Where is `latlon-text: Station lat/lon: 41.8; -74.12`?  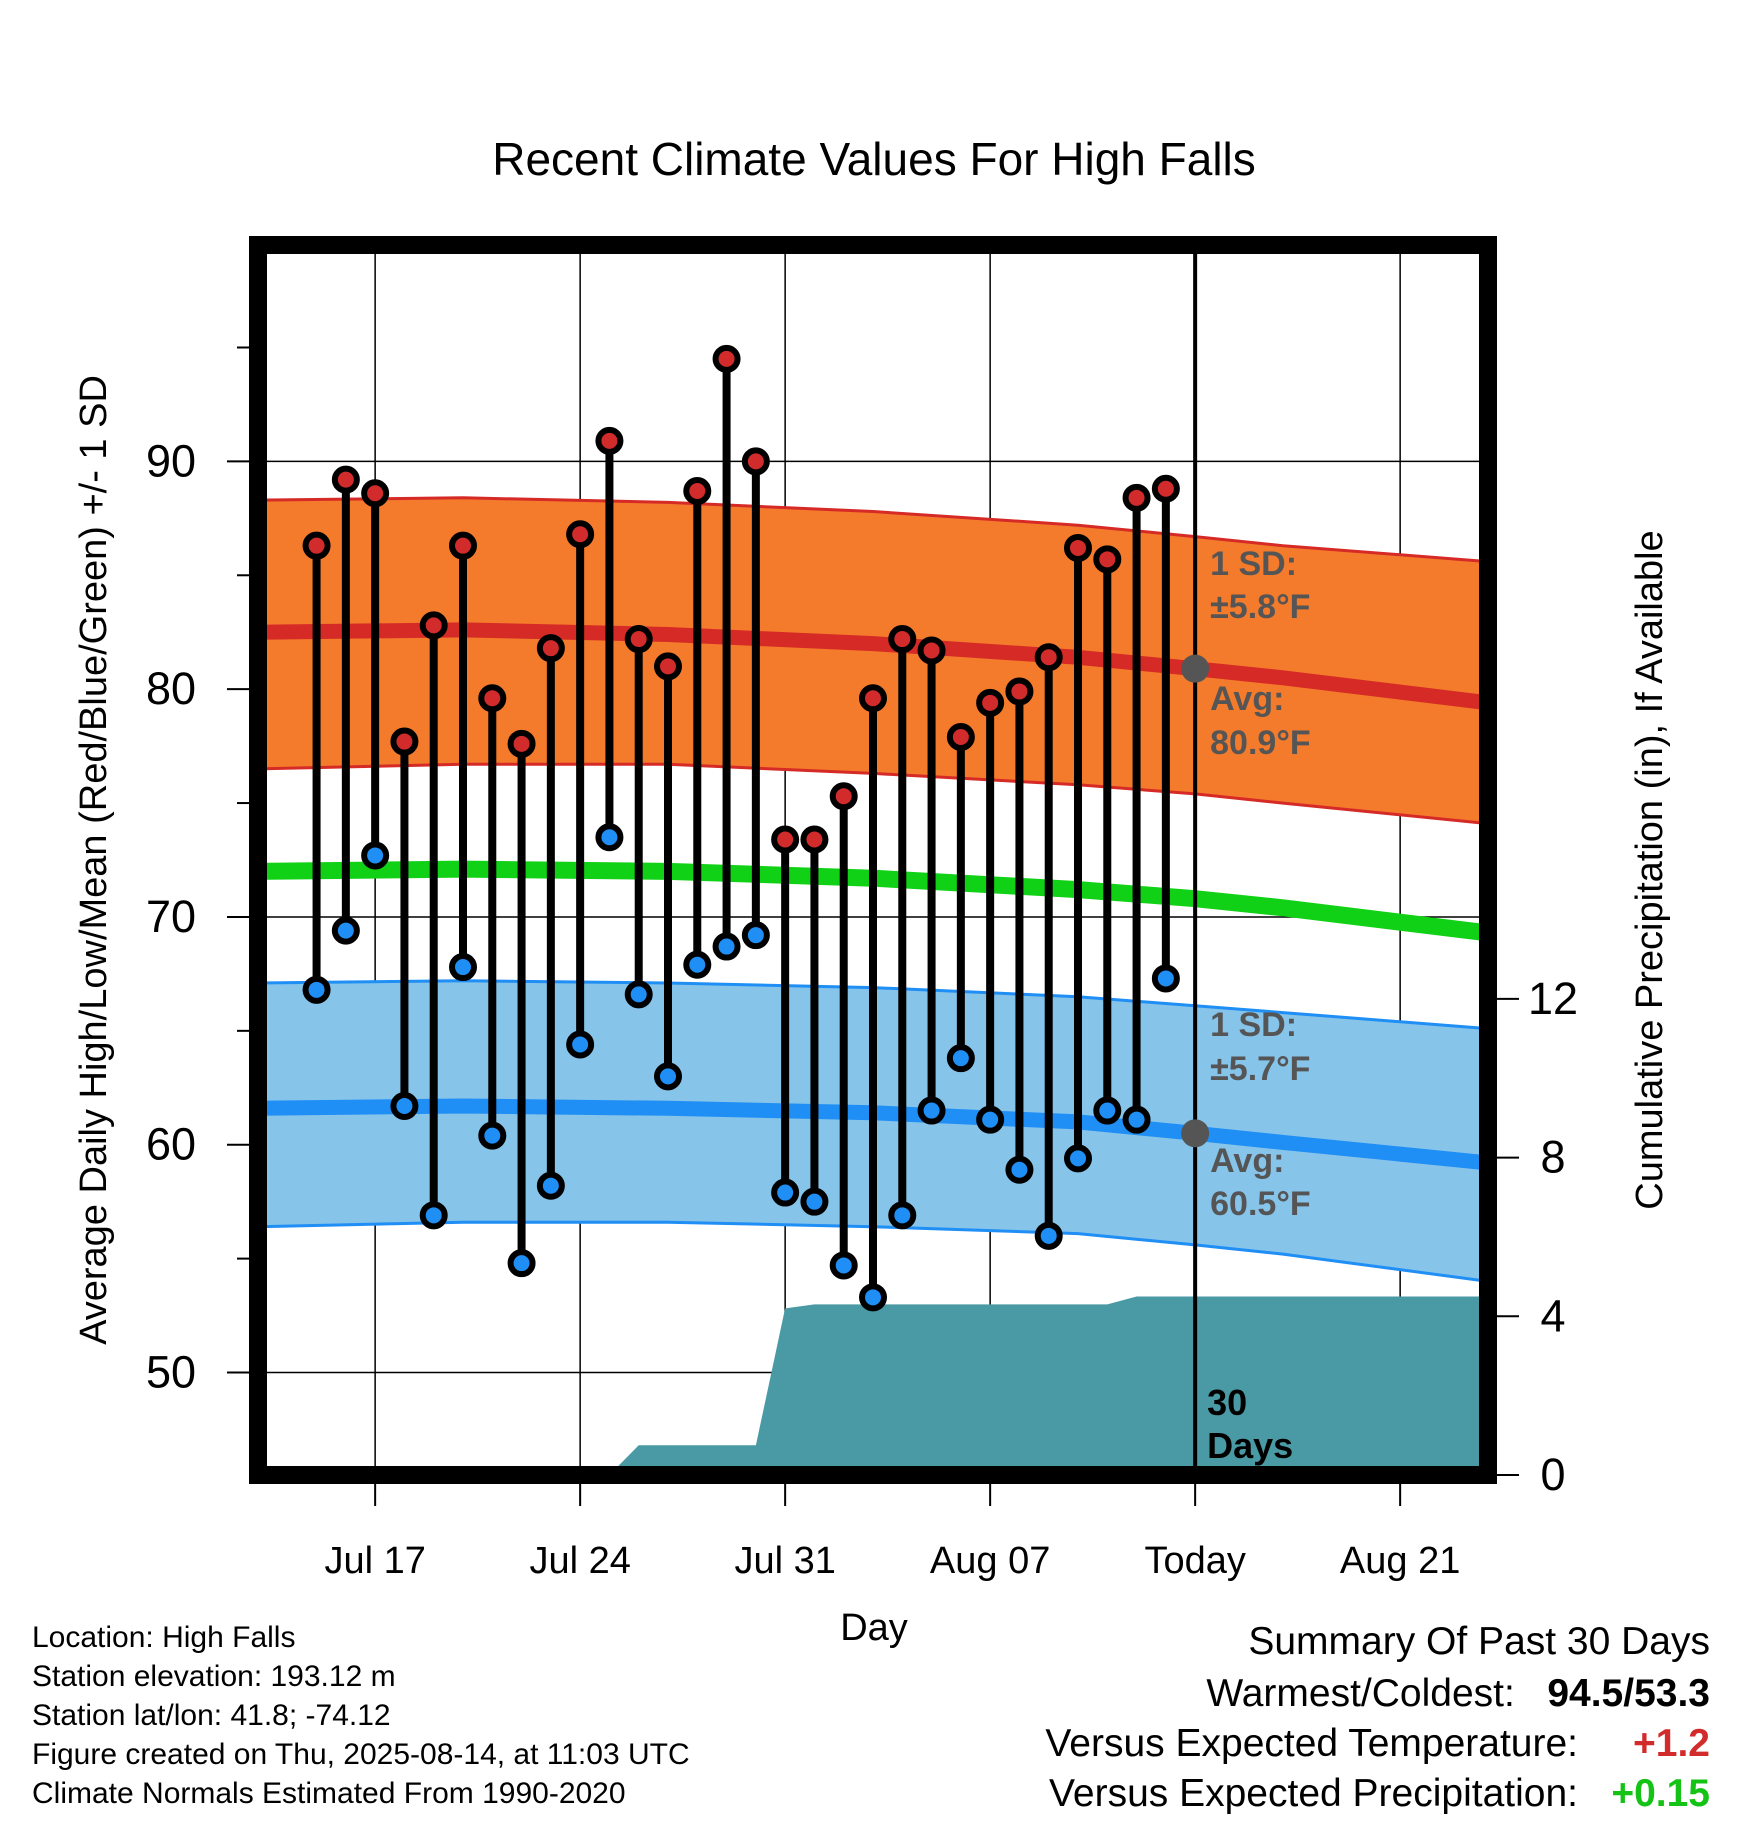 latlon-text: Station lat/lon: 41.8; -74.12 is located at coordinates (211, 1715).